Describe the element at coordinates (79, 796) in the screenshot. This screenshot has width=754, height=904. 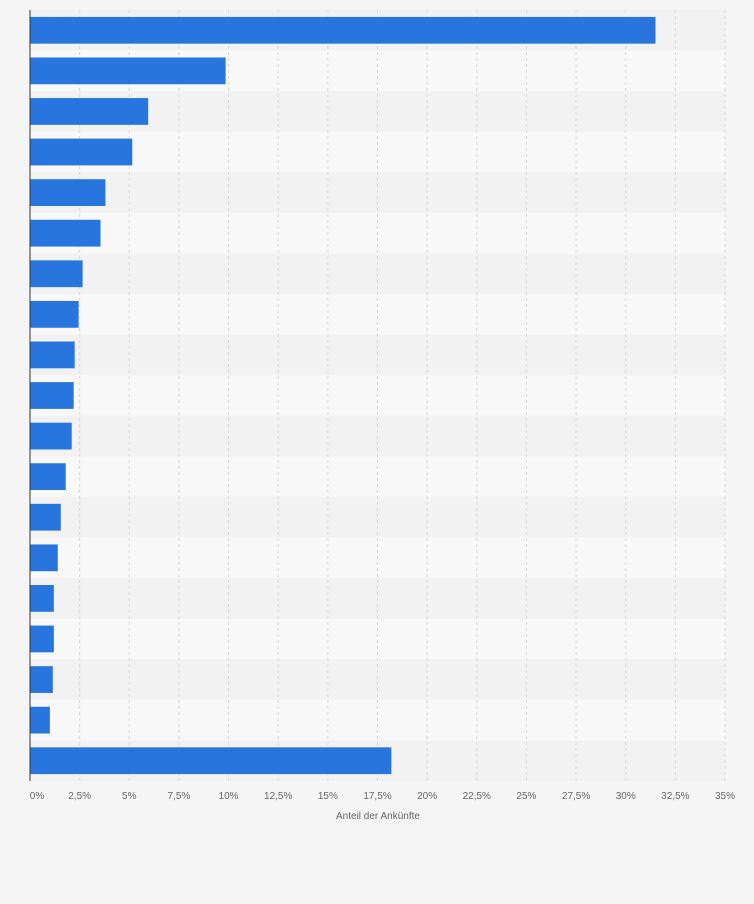
I see `x-tick-label: 2,5%` at that location.